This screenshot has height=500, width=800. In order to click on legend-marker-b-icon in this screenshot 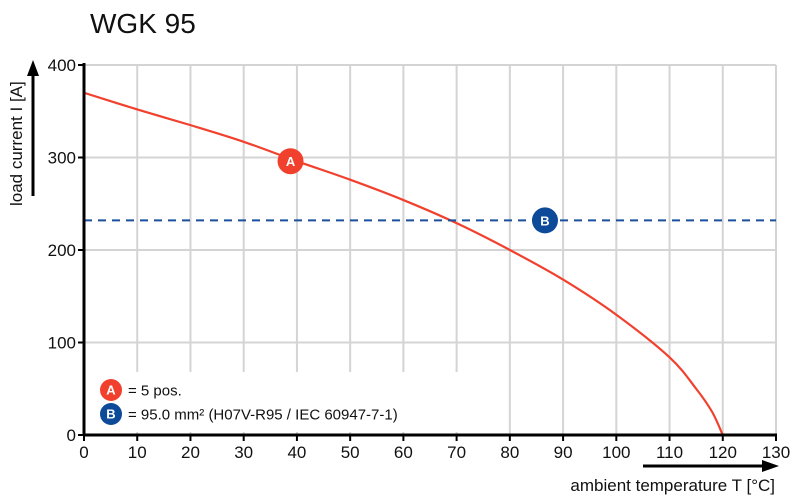, I will do `click(111, 414)`.